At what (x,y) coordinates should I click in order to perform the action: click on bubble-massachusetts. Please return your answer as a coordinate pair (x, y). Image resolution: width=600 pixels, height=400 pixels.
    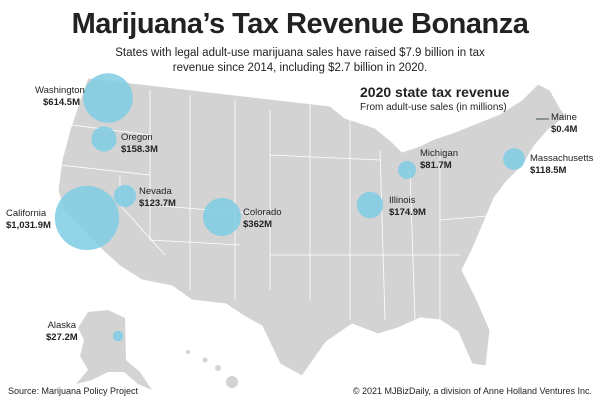
    Looking at the image, I should click on (514, 159).